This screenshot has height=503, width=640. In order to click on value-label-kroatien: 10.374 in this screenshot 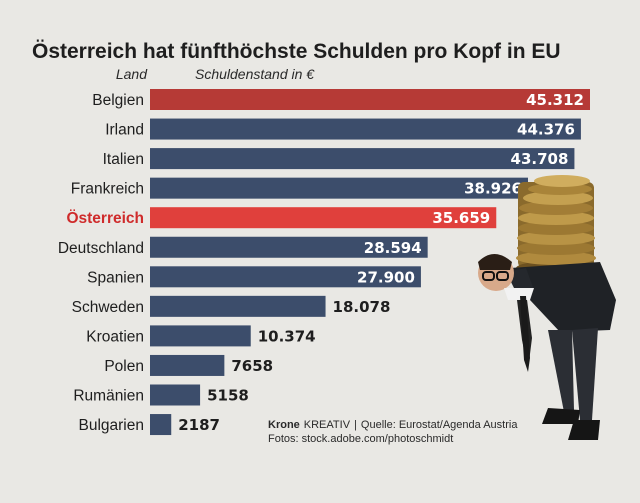, I will do `click(287, 336)`.